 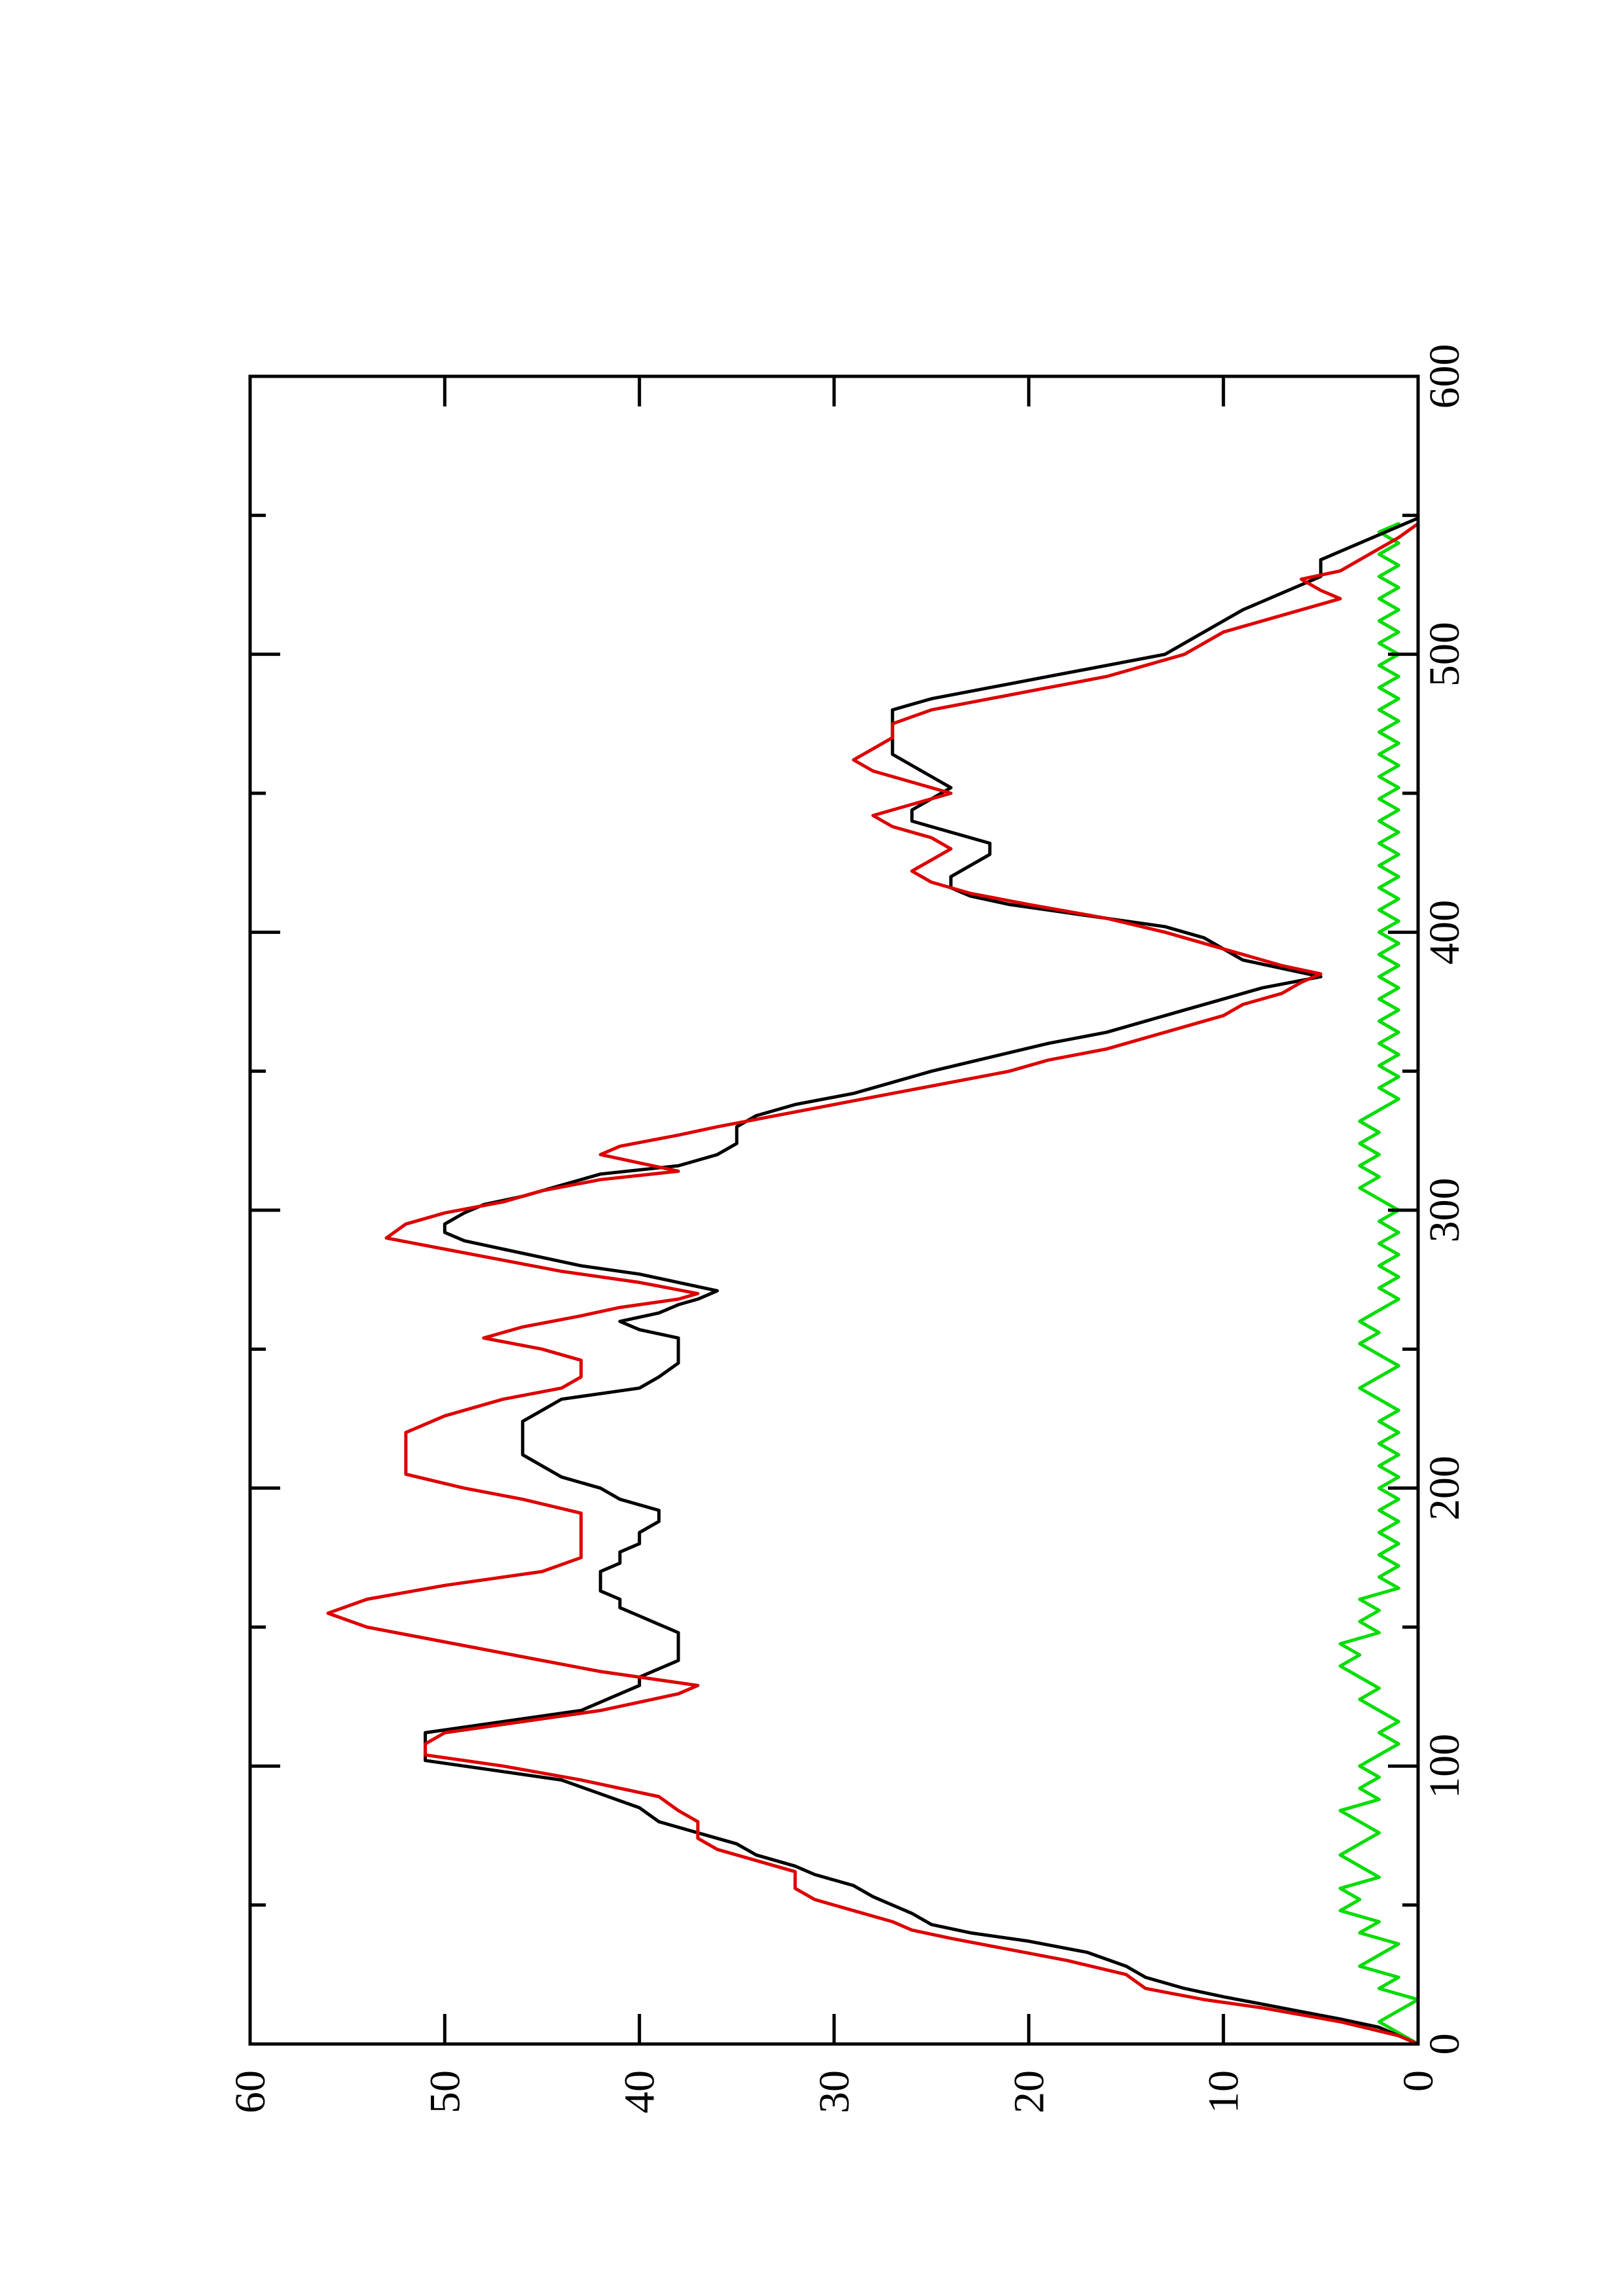 What do you see at coordinates (640, 2091) in the screenshot?
I see `y-tick-label: 40` at bounding box center [640, 2091].